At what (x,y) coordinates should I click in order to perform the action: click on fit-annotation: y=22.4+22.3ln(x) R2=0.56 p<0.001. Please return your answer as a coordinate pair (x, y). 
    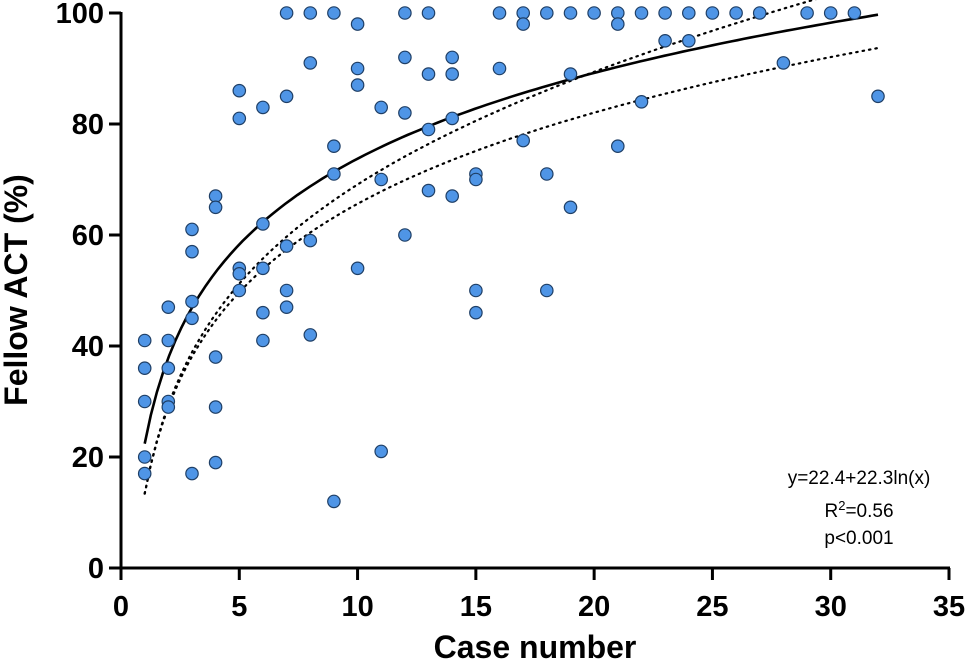
    Looking at the image, I should click on (859, 508).